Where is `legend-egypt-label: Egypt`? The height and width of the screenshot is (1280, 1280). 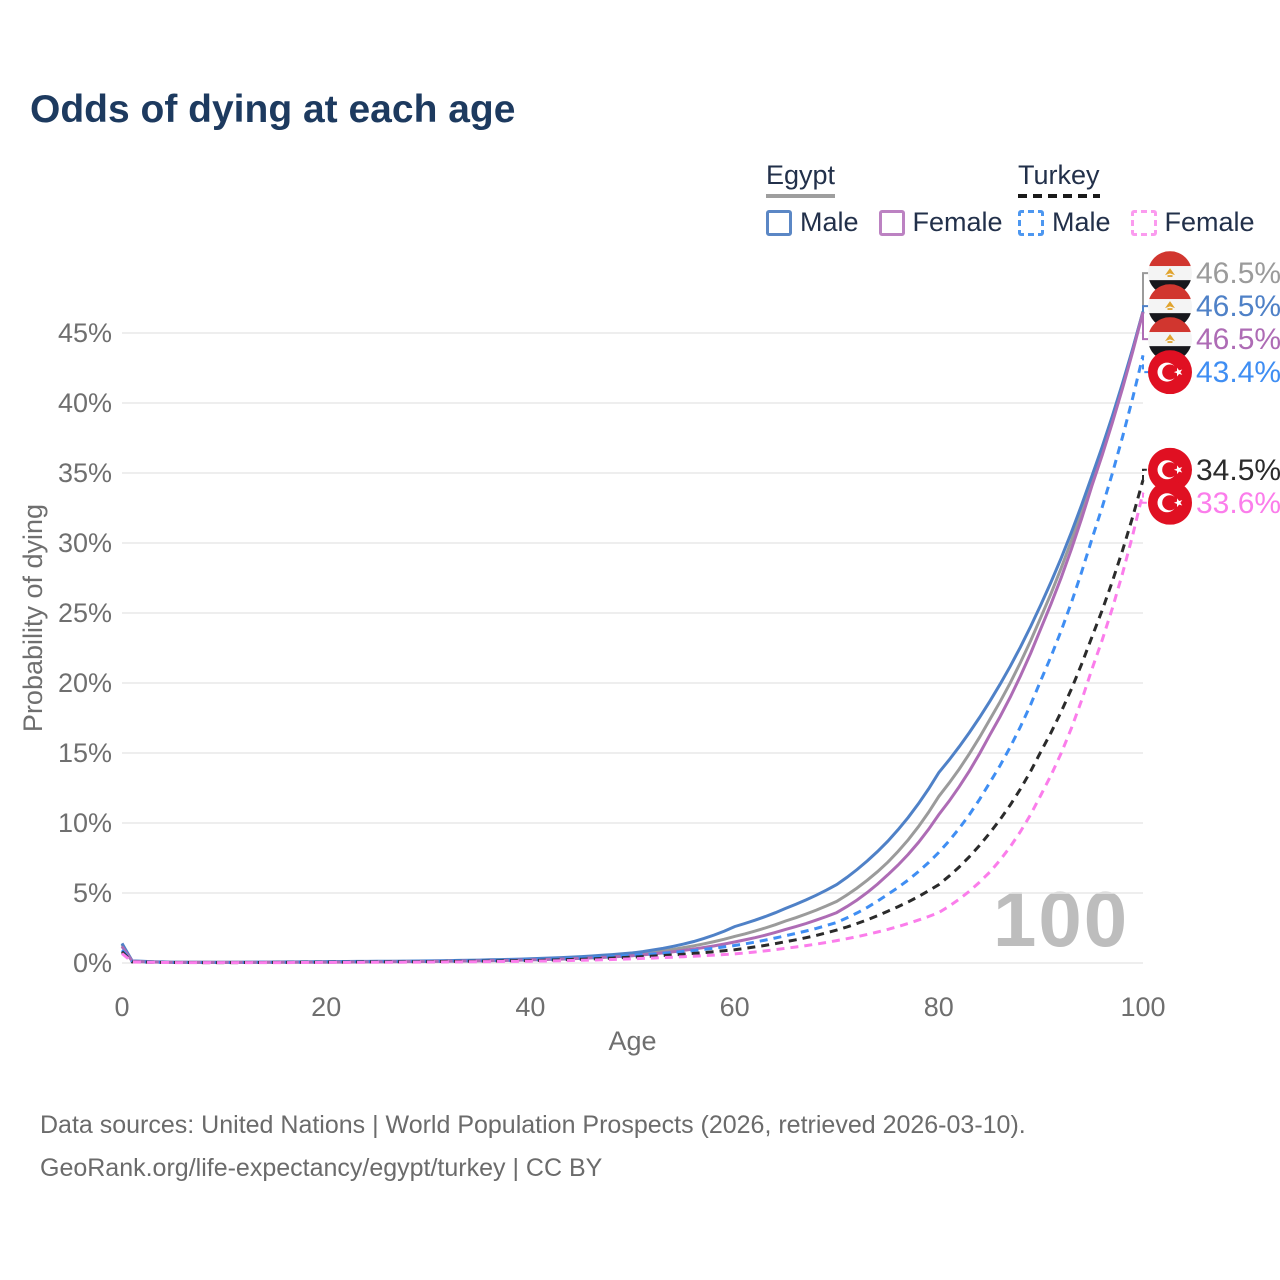 legend-egypt-label: Egypt is located at coordinates (801, 175).